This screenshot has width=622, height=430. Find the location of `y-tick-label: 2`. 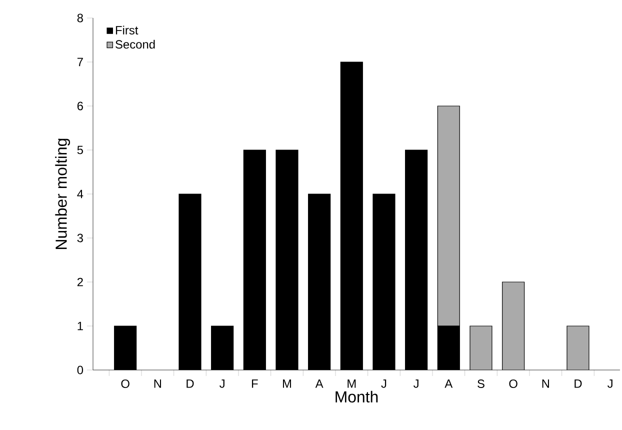

y-tick-label: 2 is located at coordinates (80, 282).